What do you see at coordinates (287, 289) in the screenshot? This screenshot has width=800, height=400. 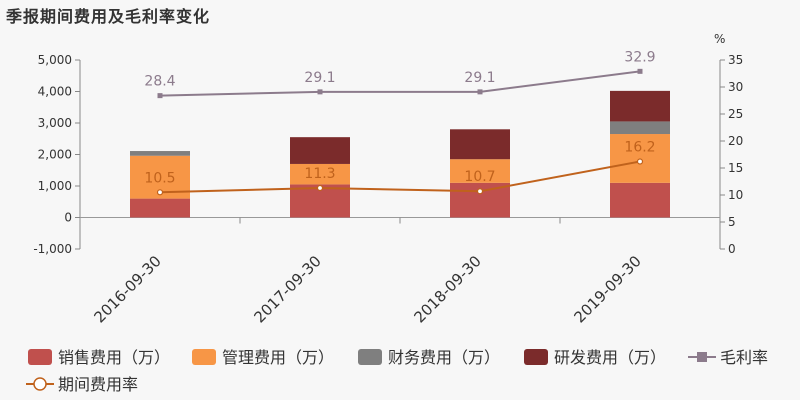 I see `x-tick-label: 2017-09-30` at bounding box center [287, 289].